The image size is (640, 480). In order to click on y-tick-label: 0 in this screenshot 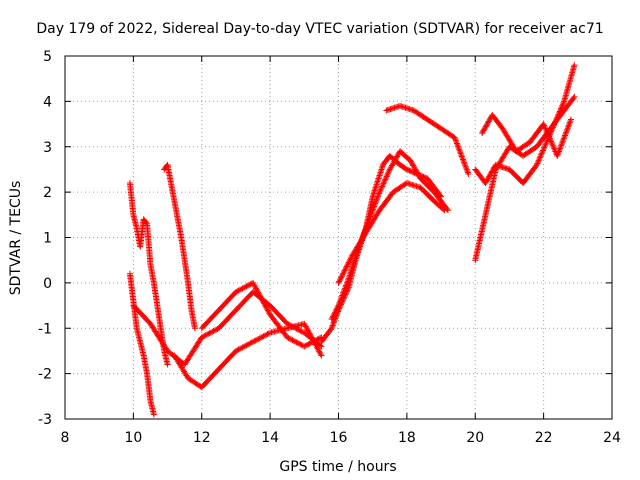, I will do `click(47, 284)`.